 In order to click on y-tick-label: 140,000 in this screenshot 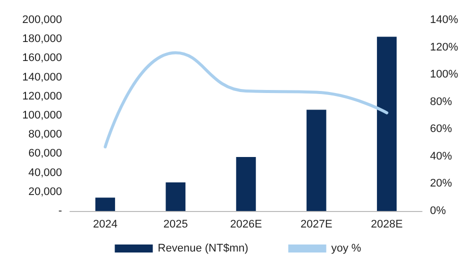, I will do `click(42, 77)`.